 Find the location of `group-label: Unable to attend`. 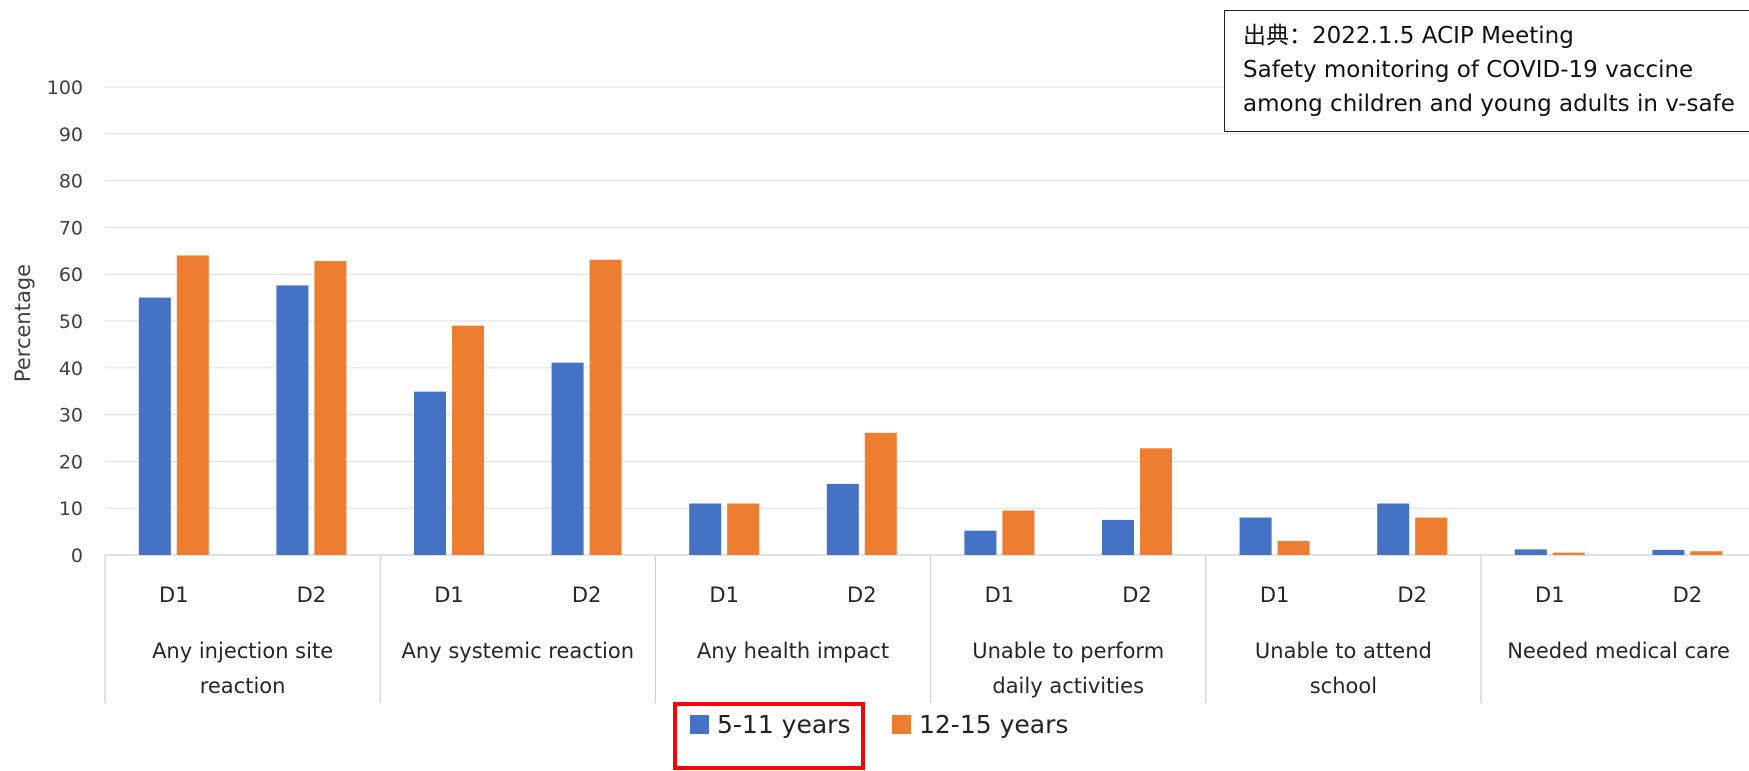

group-label: Unable to attend is located at coordinates (1343, 651).